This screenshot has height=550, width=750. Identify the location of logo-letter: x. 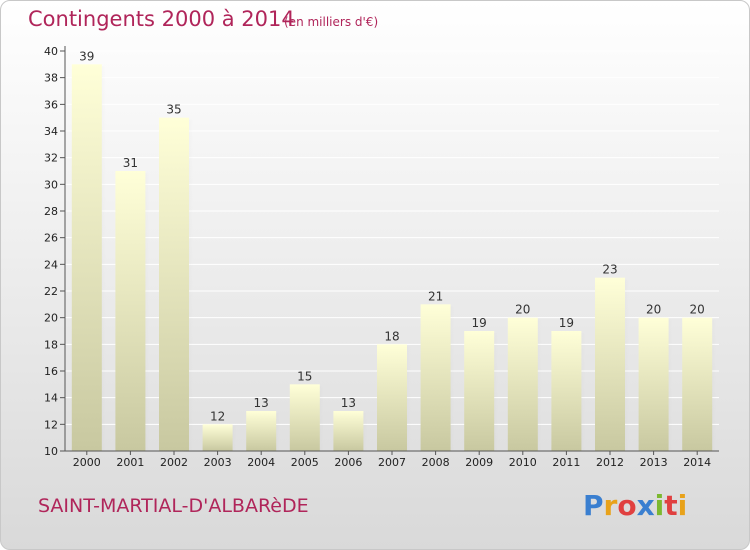
(645, 505).